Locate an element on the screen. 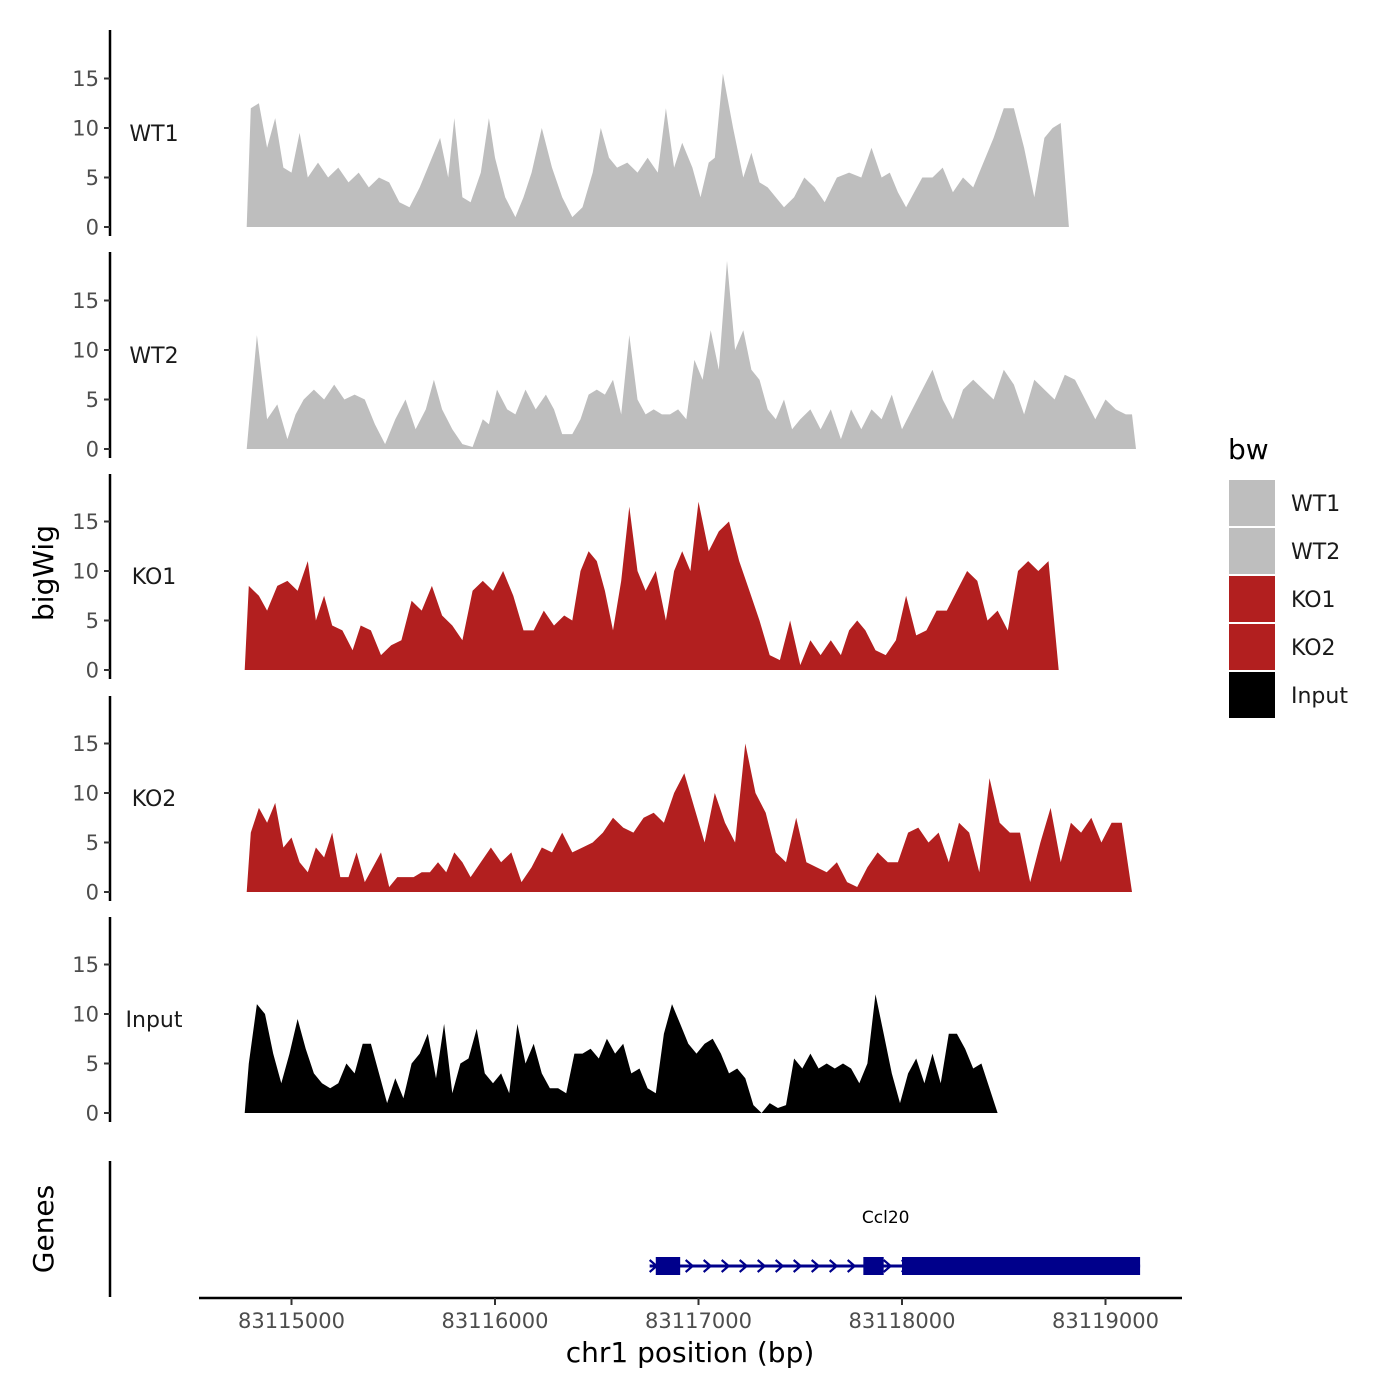 Image resolution: width=1400 pixels, height=1400 pixels. track-input: 0 5 10 15 Input is located at coordinates (535, 1021).